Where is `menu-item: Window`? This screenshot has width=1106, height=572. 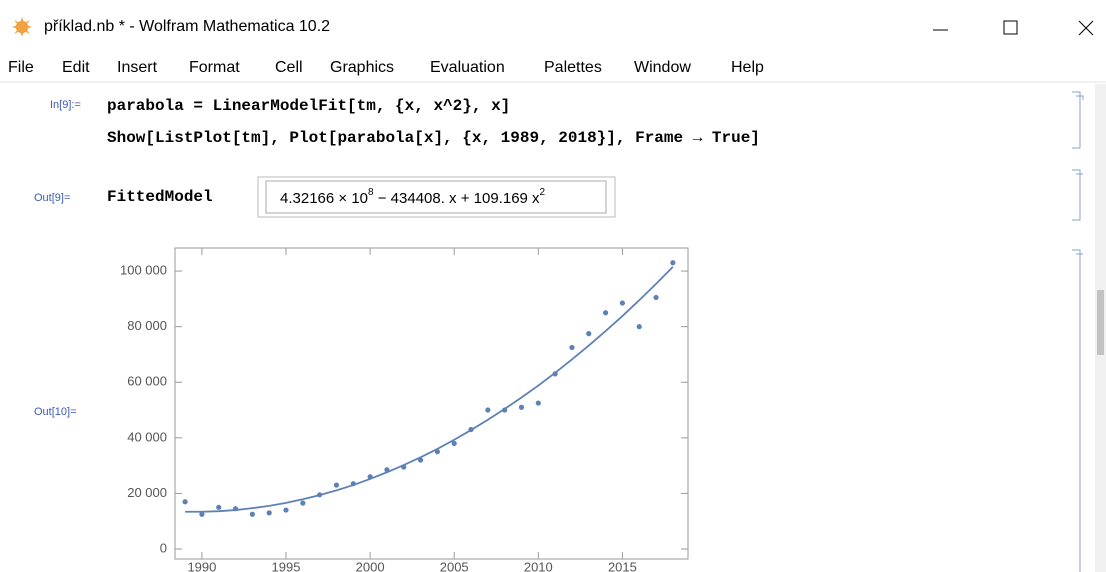
menu-item: Window is located at coordinates (662, 67).